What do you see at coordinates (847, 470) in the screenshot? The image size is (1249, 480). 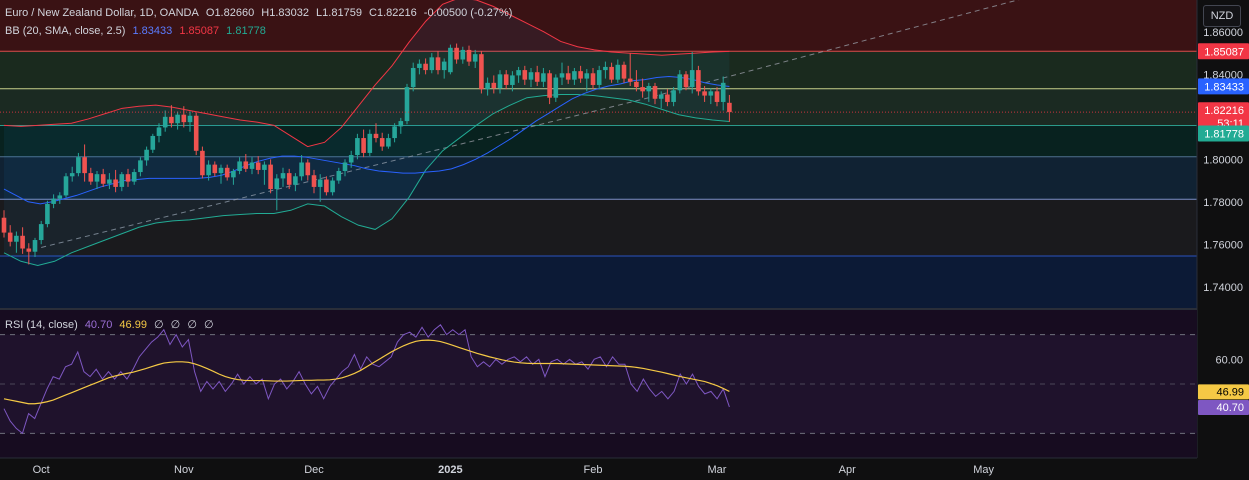 I see `time-tick-label: Apr` at bounding box center [847, 470].